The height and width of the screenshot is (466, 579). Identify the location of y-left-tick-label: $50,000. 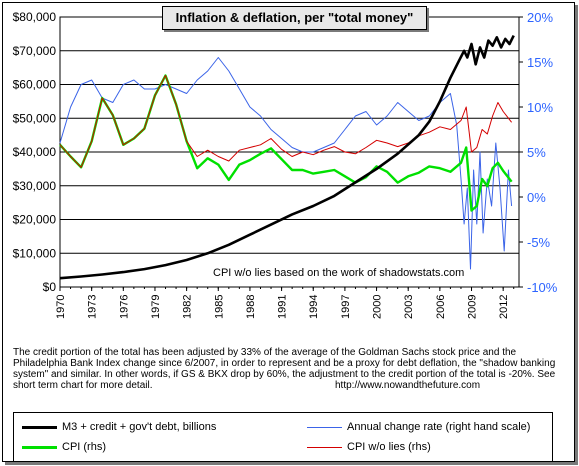
(35, 118).